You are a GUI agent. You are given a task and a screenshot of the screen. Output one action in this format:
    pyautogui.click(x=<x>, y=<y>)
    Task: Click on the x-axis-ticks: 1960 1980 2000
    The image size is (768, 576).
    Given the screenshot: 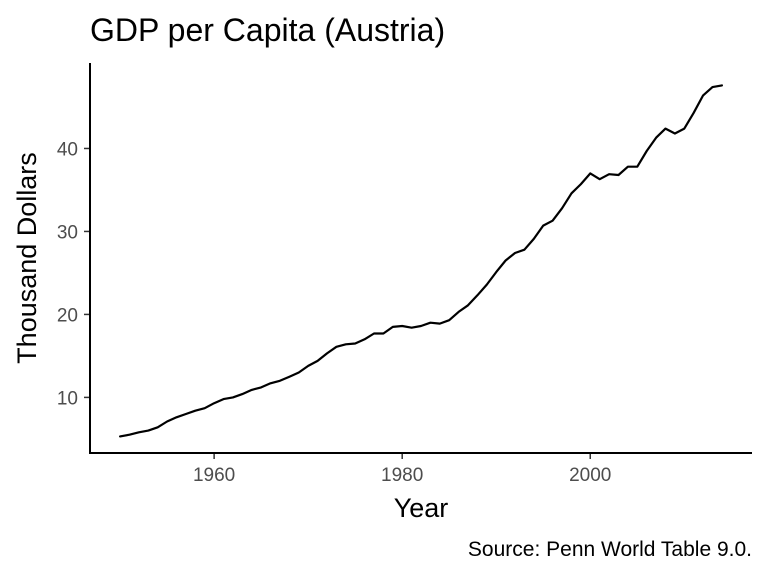 What is the action you would take?
    pyautogui.click(x=402, y=469)
    